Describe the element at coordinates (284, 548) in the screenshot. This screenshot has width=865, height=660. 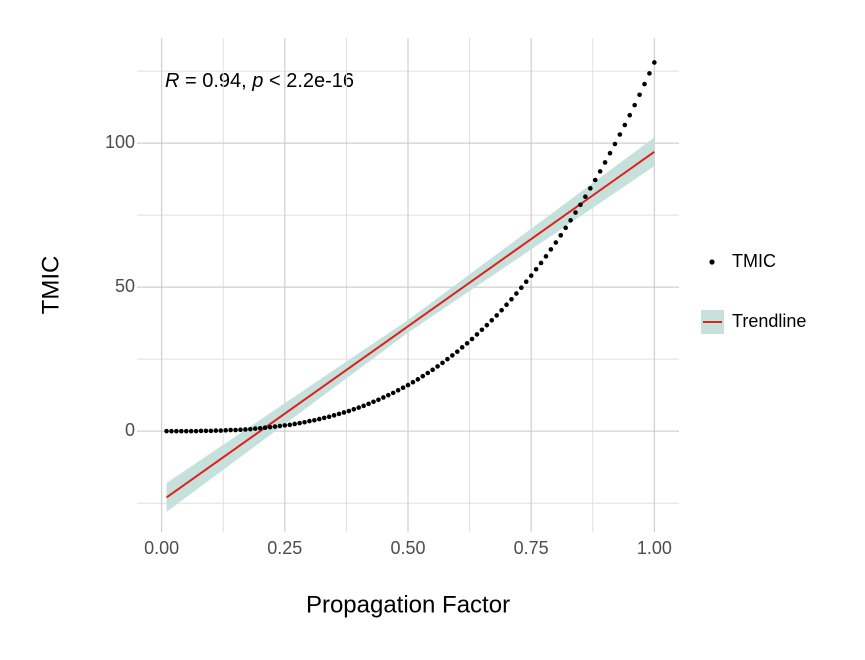
I see `x-tick-label: 0.25` at that location.